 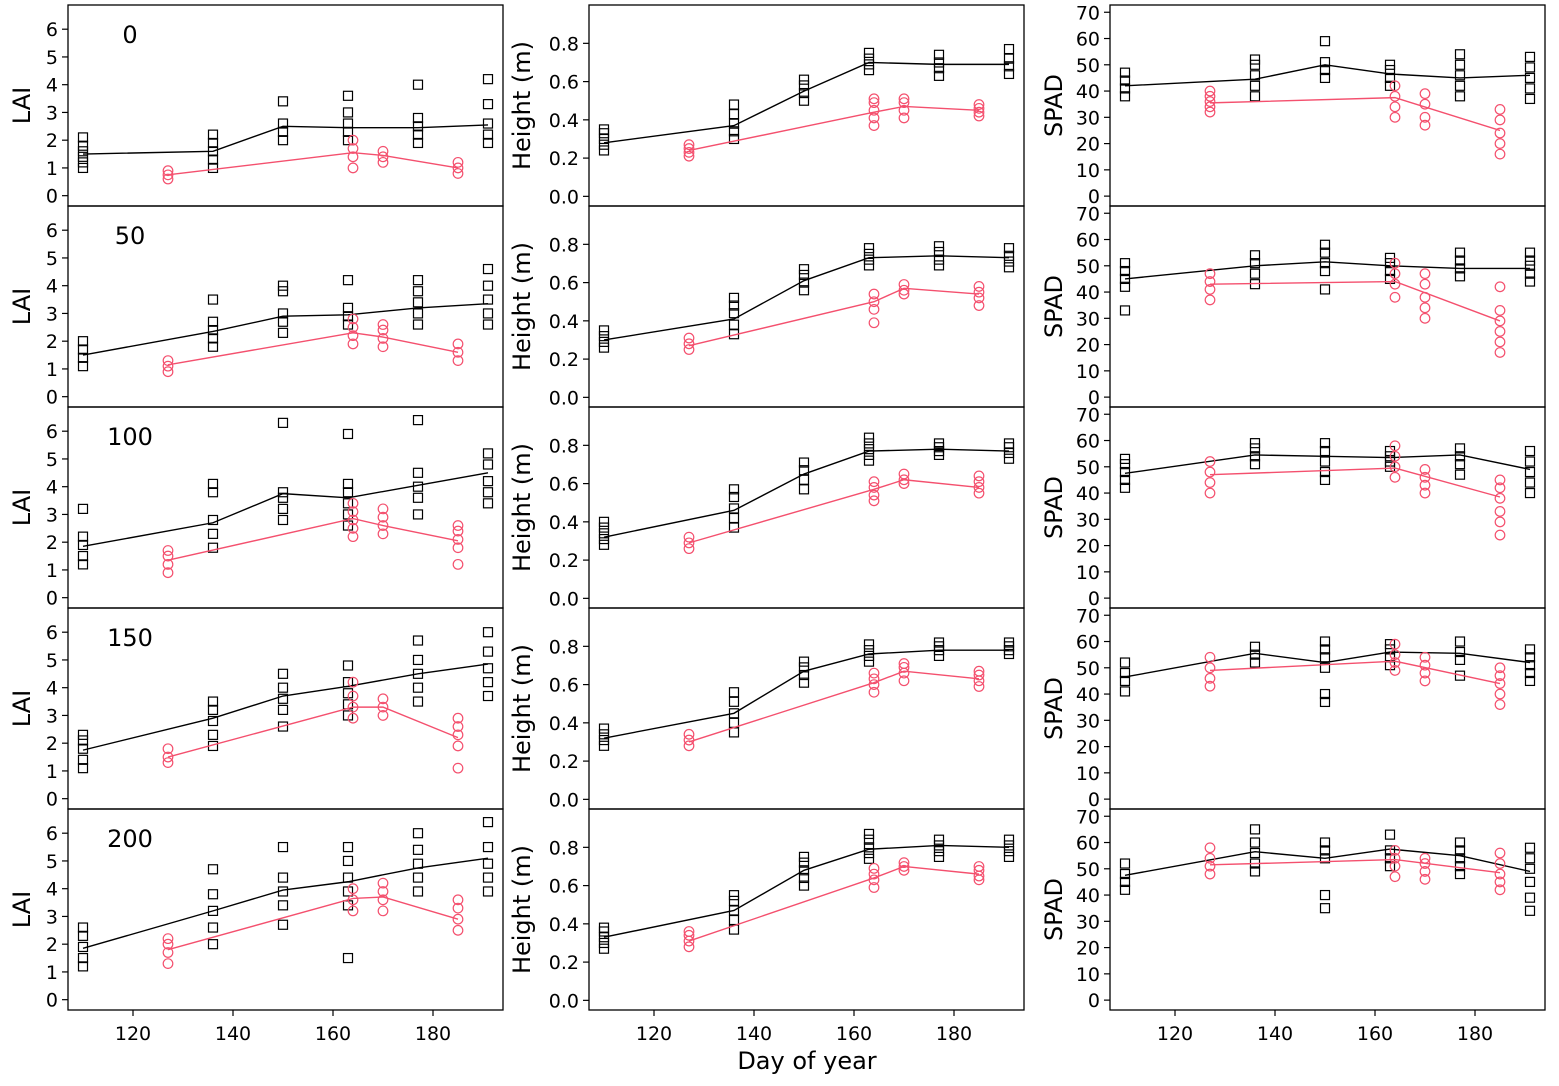 I want to click on panel-frame, so click(x=806, y=306).